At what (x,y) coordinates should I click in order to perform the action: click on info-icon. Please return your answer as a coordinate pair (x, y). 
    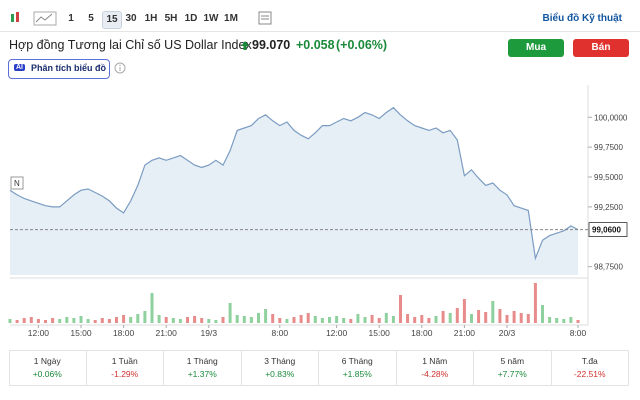
    Looking at the image, I should click on (120, 68).